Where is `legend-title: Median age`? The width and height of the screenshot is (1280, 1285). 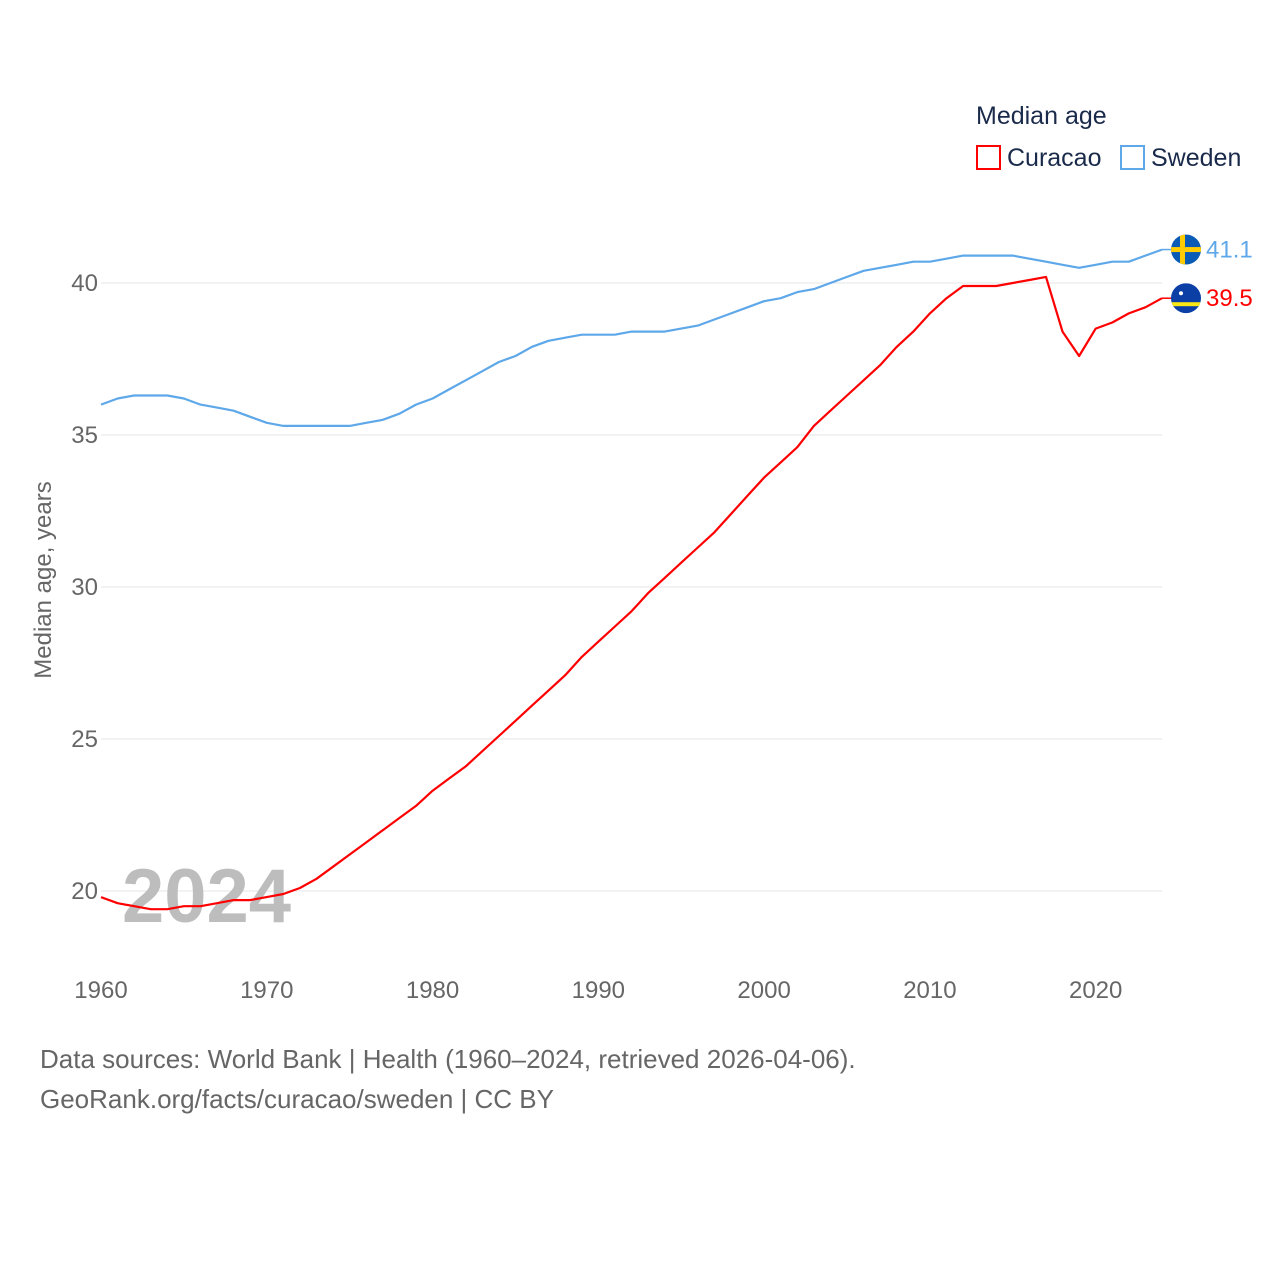
legend-title: Median age is located at coordinates (1041, 116).